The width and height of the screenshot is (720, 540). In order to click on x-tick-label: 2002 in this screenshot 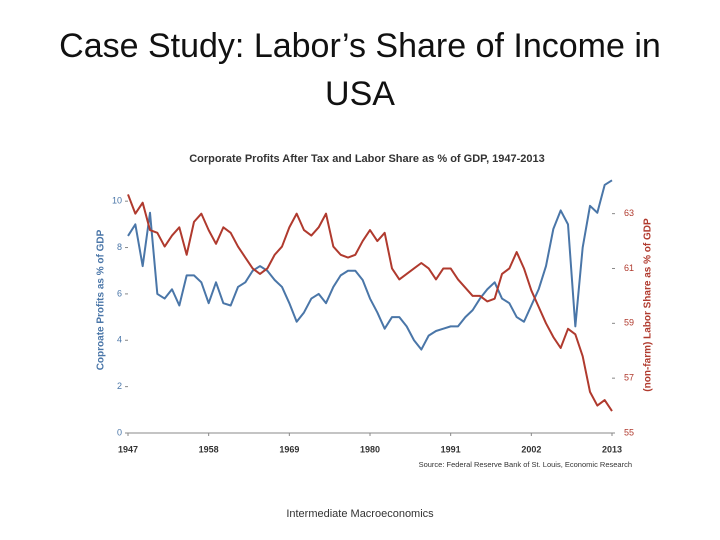, I will do `click(531, 449)`.